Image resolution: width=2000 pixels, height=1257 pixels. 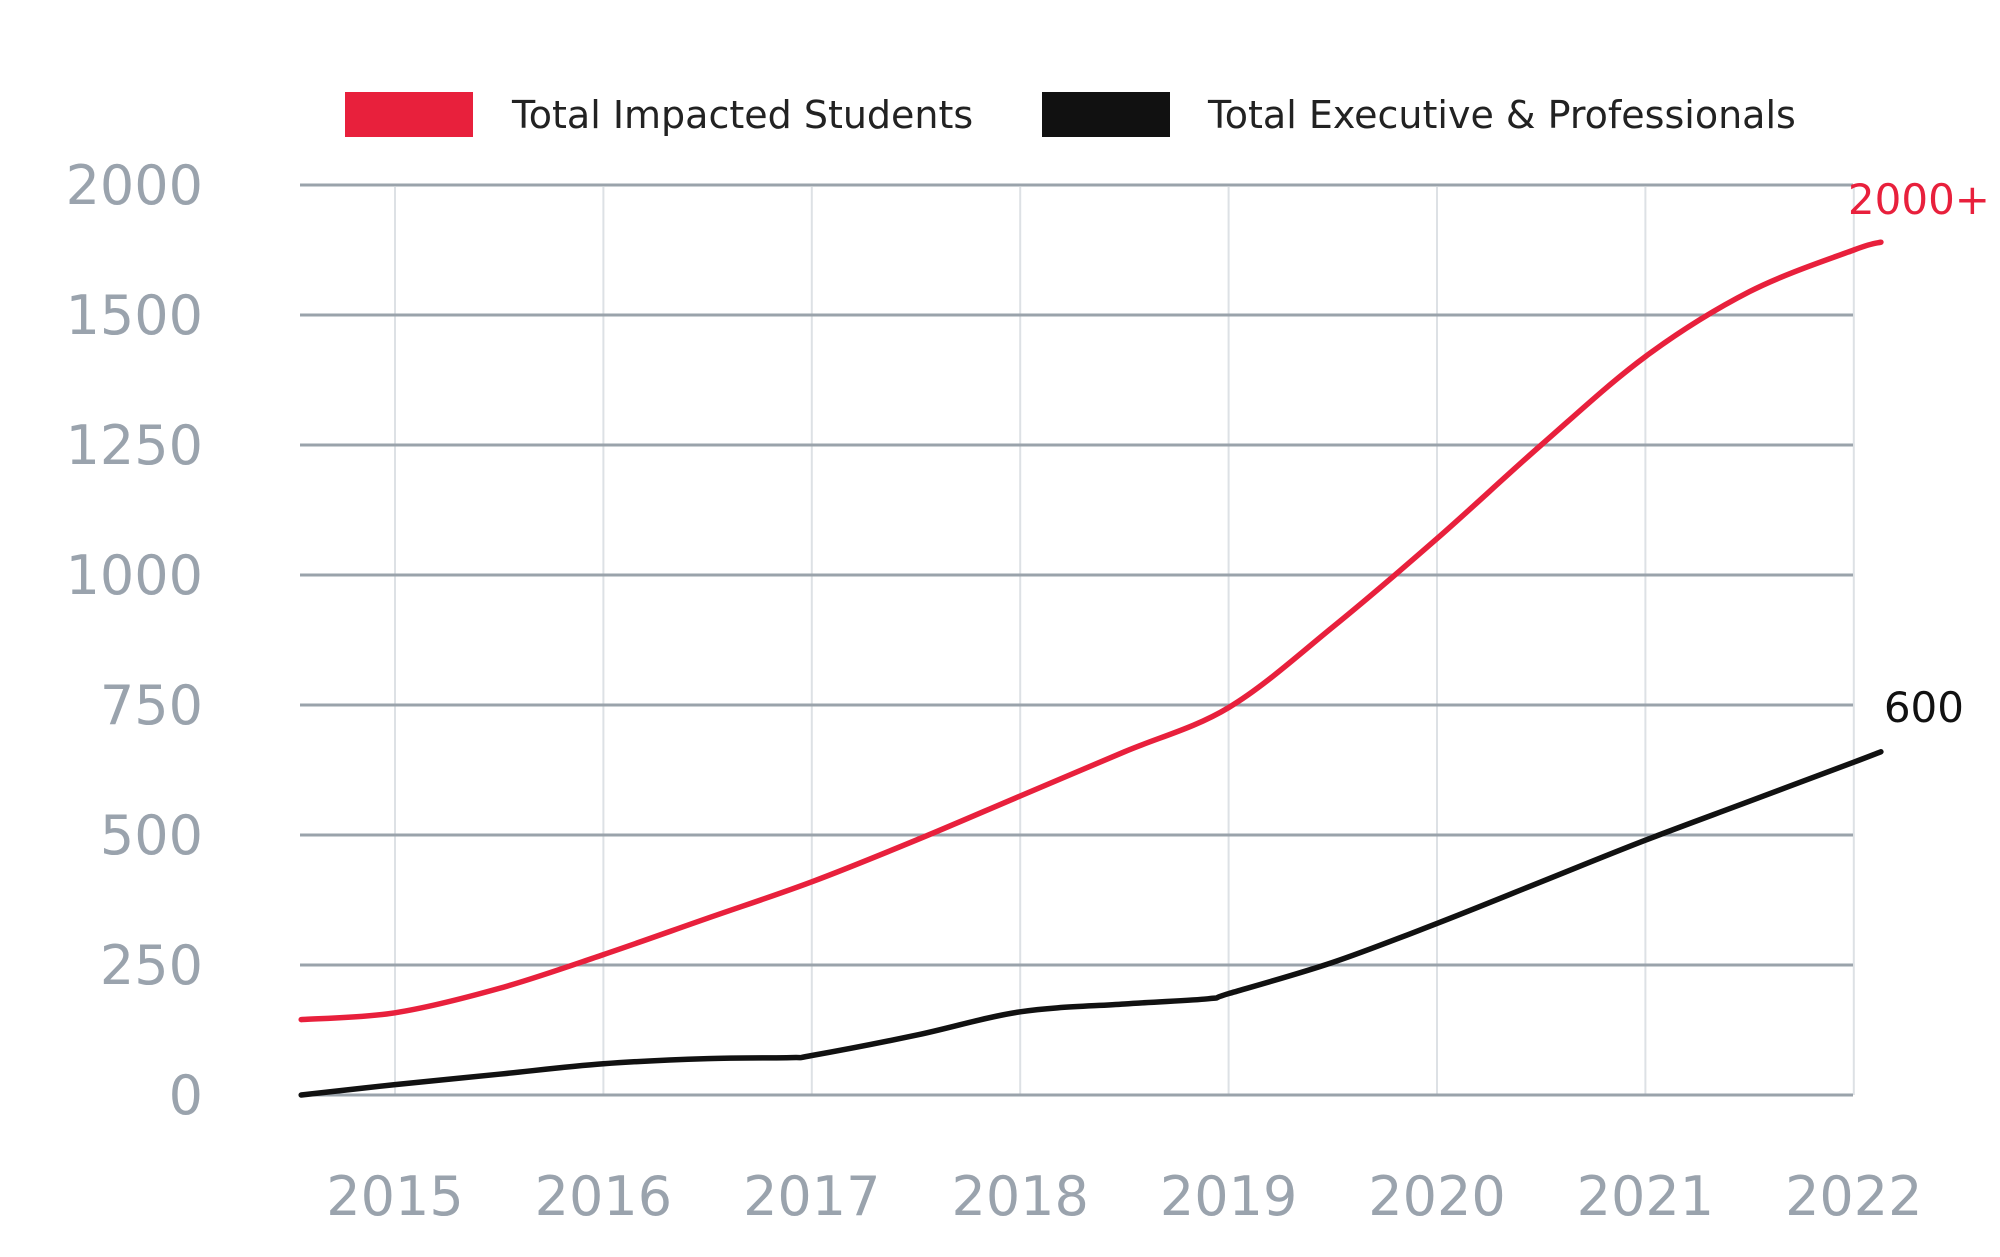 What do you see at coordinates (1124, 1196) in the screenshot?
I see `x-axis-tick-labels: 2015 2016 2017 2018 2019 2020 2021 2022` at bounding box center [1124, 1196].